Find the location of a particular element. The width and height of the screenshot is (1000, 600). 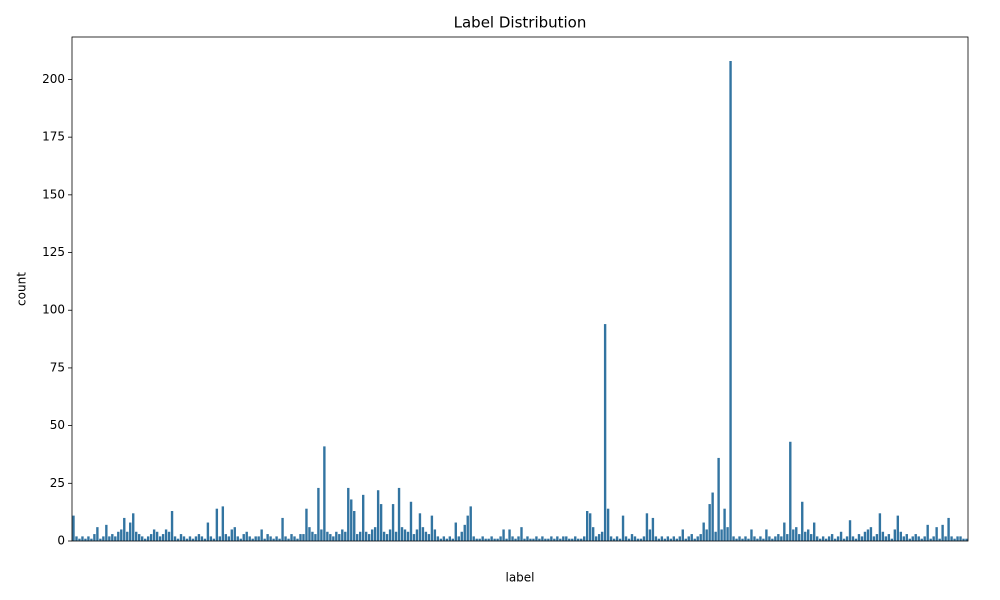

y-tick-label: 50 is located at coordinates (57, 425).